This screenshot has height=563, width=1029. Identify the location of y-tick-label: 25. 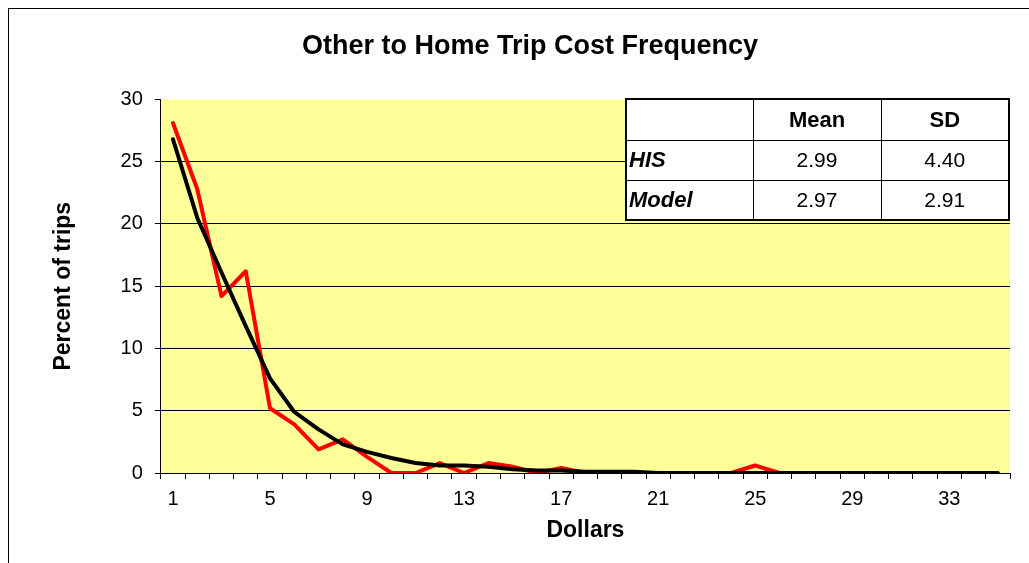
(131, 160).